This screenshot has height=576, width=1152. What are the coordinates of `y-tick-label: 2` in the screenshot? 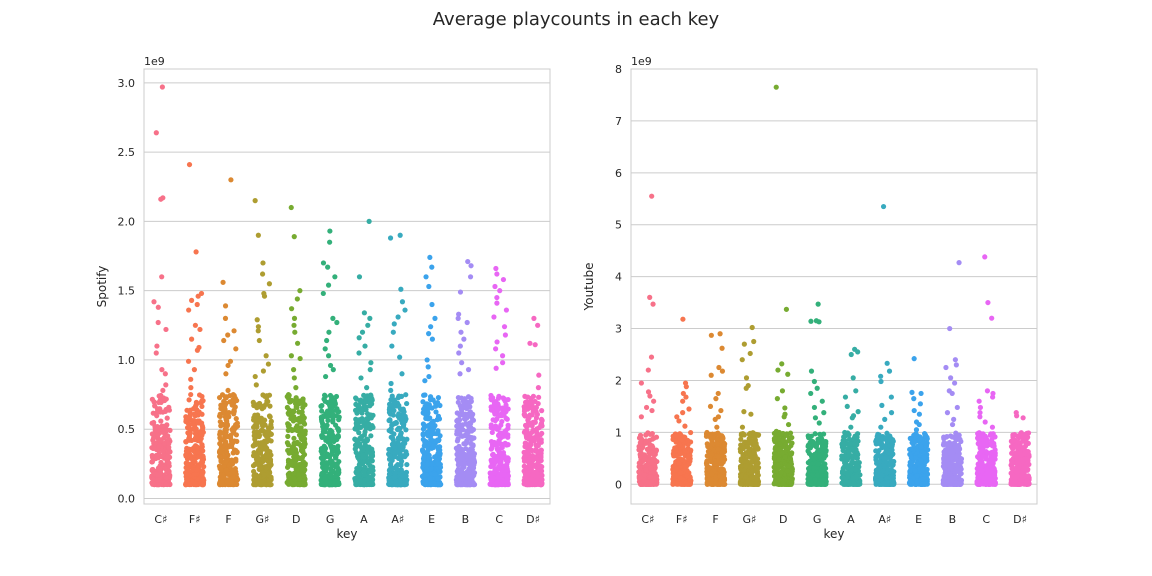 It's located at (618, 380).